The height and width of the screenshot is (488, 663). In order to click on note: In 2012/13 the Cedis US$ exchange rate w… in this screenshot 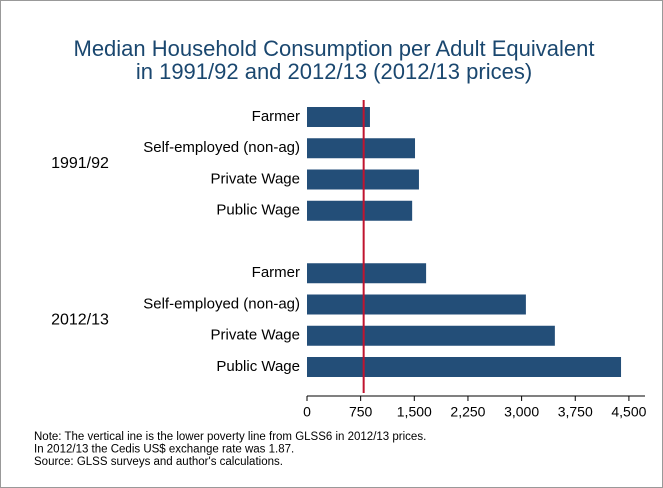, I will do `click(164, 450)`.